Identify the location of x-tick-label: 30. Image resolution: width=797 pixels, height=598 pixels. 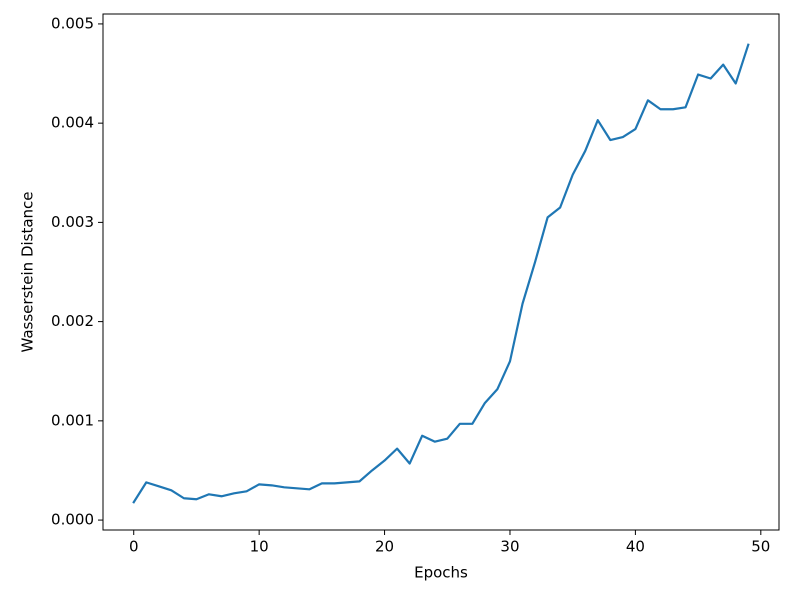
(509, 547).